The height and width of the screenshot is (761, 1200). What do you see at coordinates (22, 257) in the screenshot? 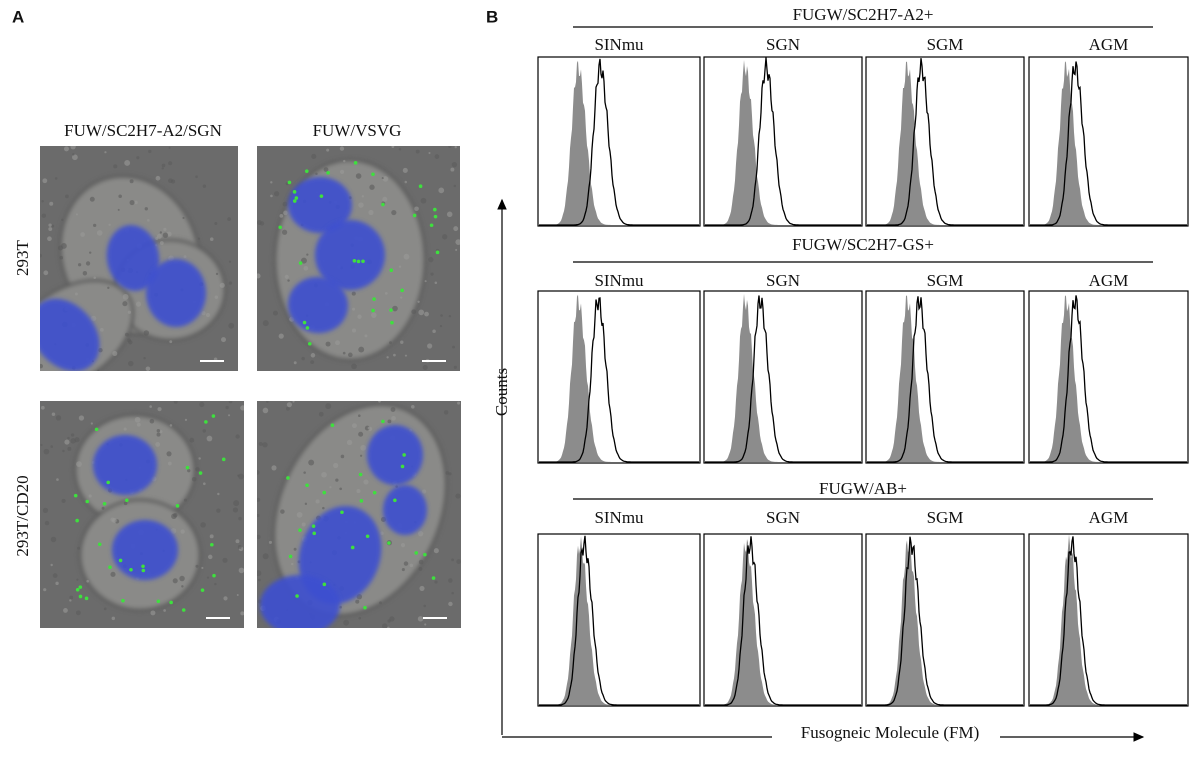
I see `row-label: 293T` at bounding box center [22, 257].